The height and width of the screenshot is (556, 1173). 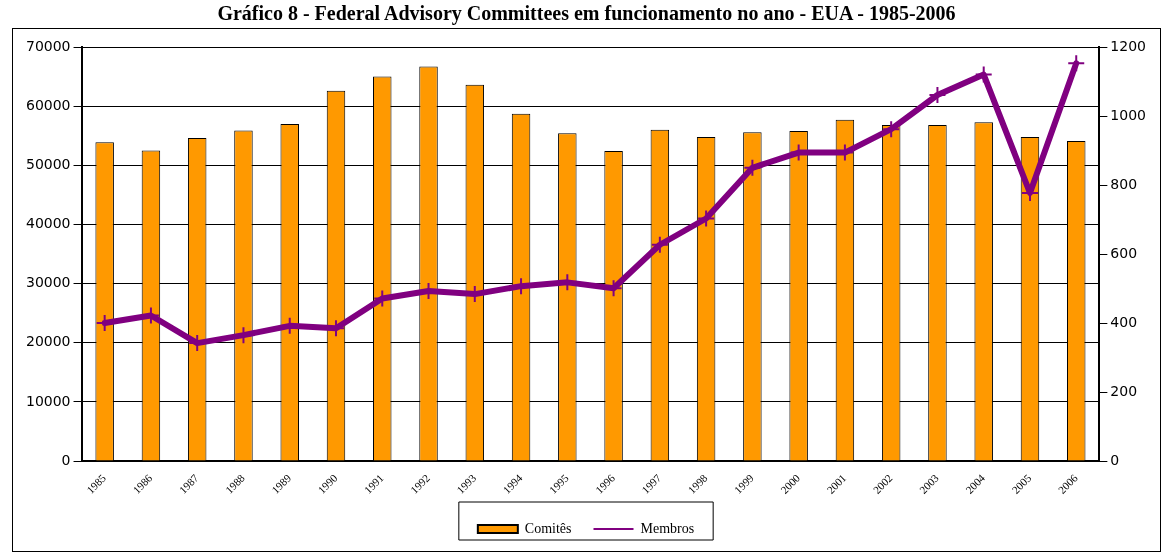 I want to click on y-tick-label: 10000, so click(x=48, y=400).